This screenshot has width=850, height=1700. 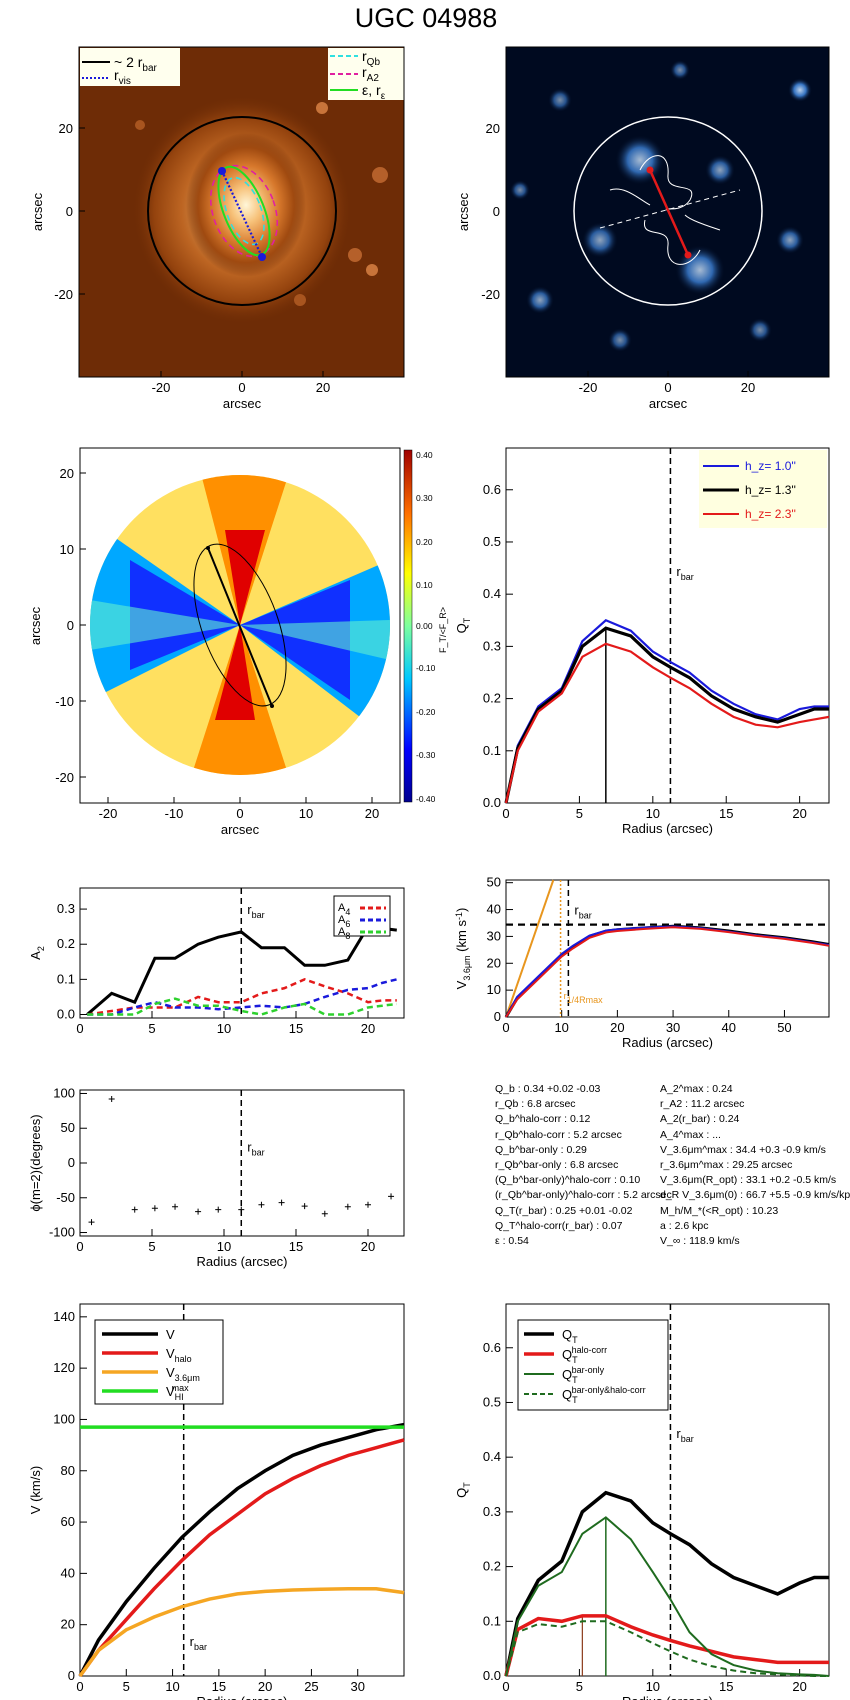 I want to click on x-tick-label: 0, so click(x=79, y=1028).